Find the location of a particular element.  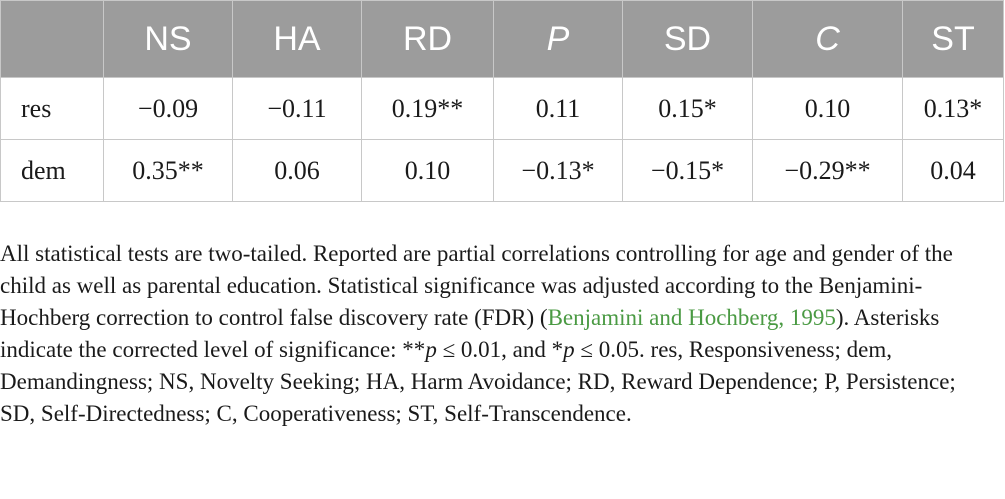

cell-dem-c: −0.29** is located at coordinates (827, 170).